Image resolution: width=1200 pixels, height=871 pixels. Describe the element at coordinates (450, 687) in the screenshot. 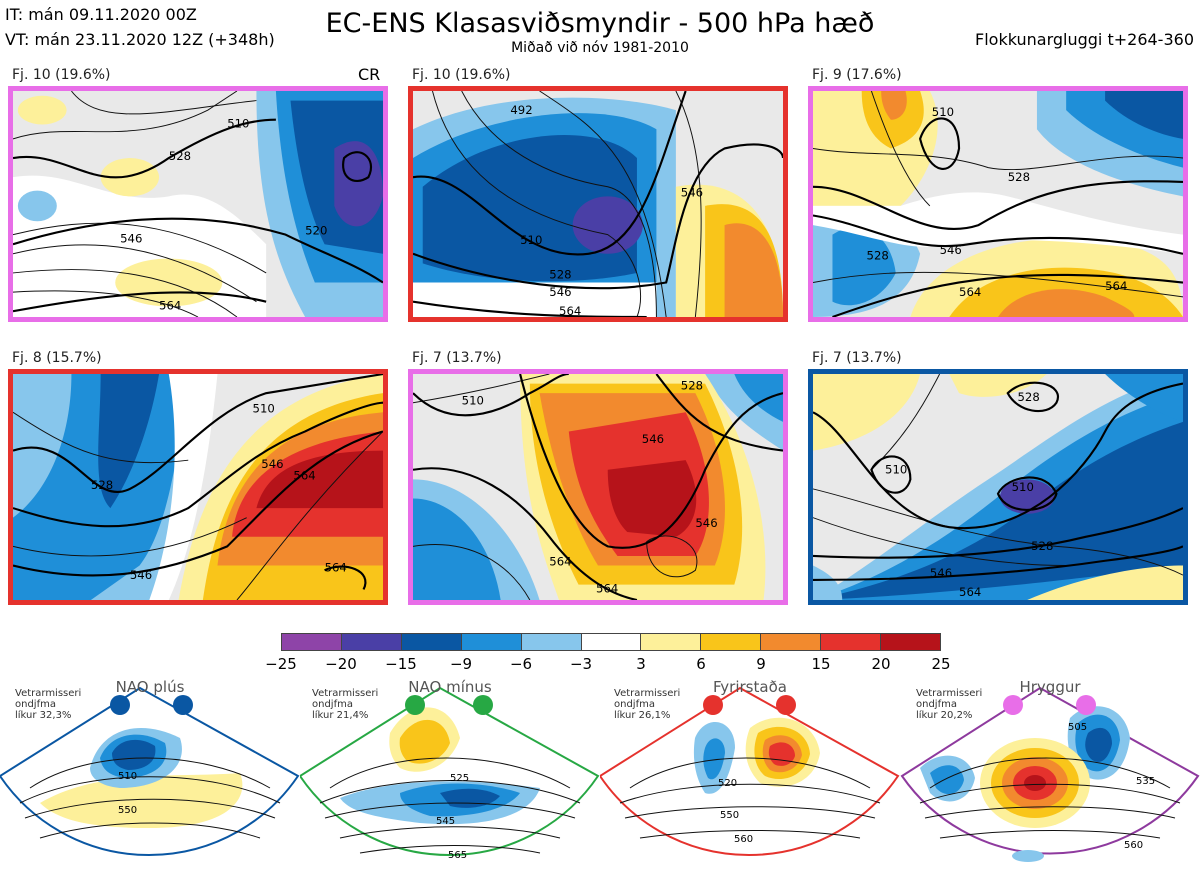

I see `regime-title: NAO mínus` at that location.